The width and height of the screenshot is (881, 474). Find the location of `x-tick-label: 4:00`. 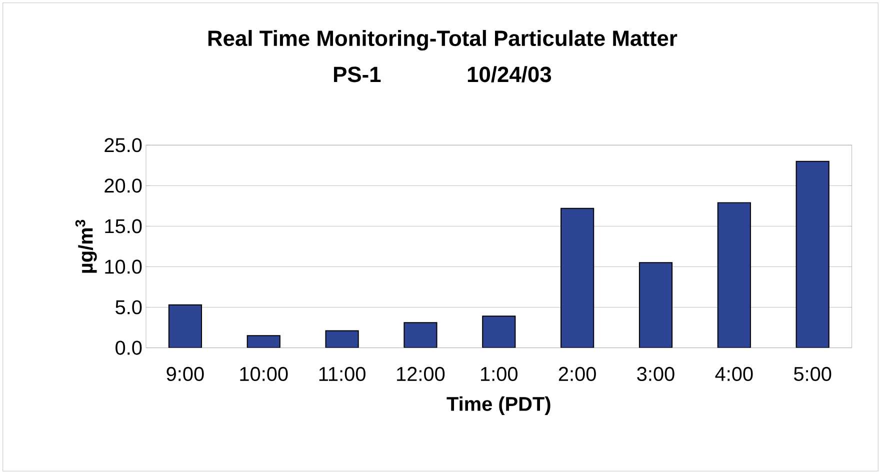

x-tick-label: 4:00 is located at coordinates (734, 374).